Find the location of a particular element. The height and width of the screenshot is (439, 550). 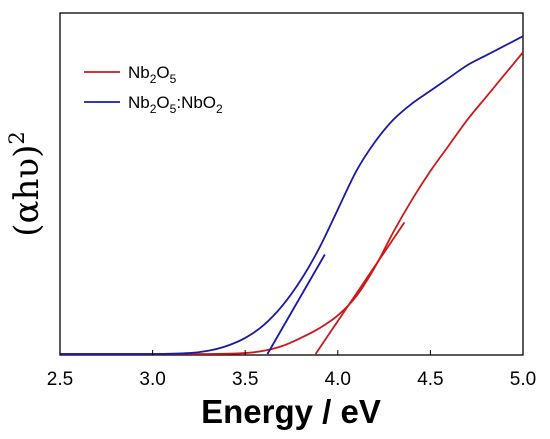

x-tick-label: 2.5 is located at coordinates (60, 379).